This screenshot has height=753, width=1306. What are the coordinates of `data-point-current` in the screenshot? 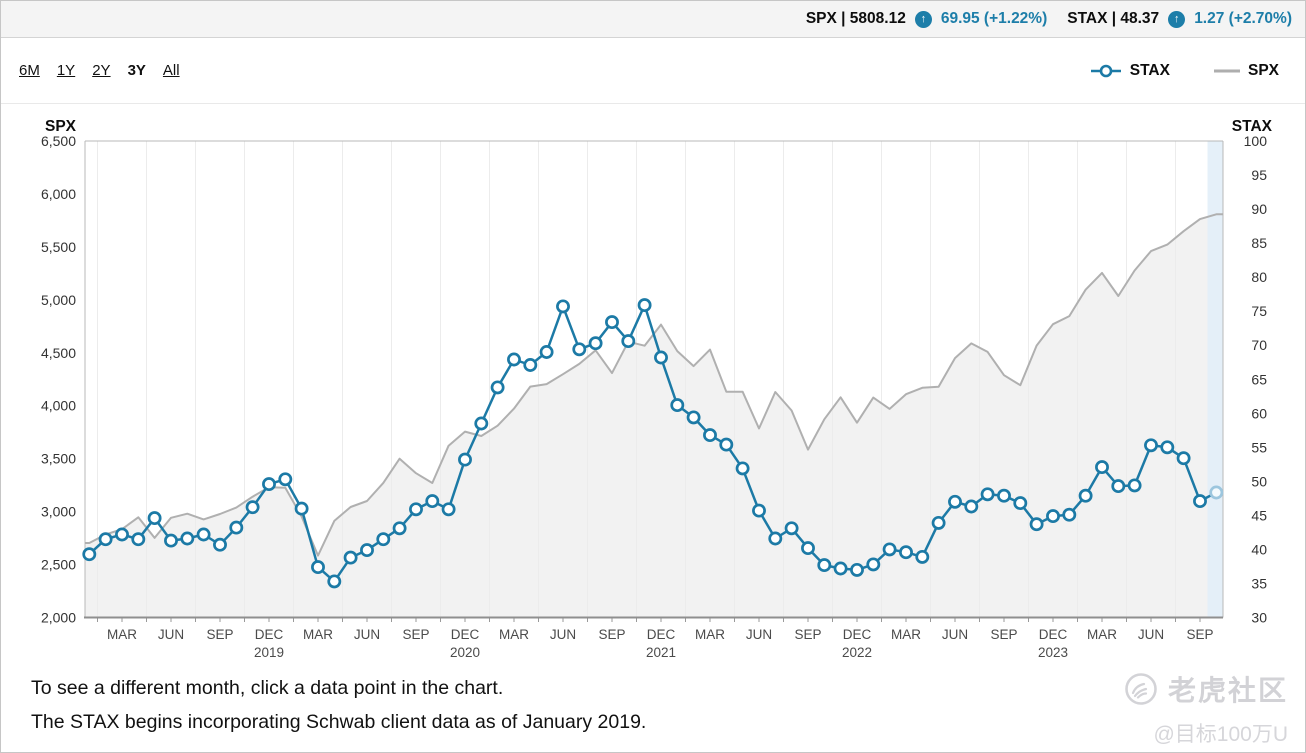 It's located at (1216, 492).